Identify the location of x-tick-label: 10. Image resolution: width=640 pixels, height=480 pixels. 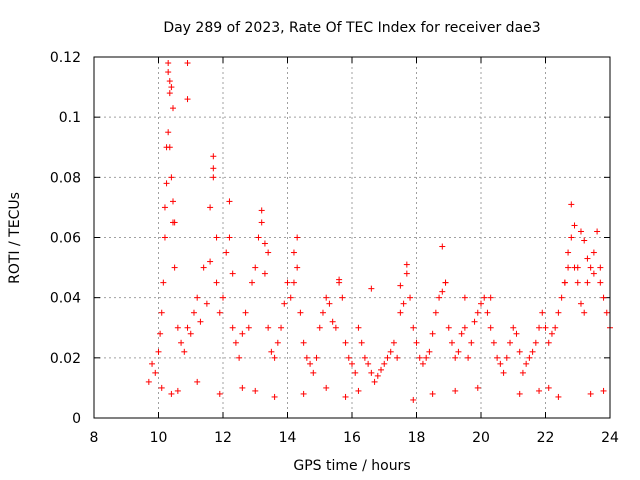
(159, 438).